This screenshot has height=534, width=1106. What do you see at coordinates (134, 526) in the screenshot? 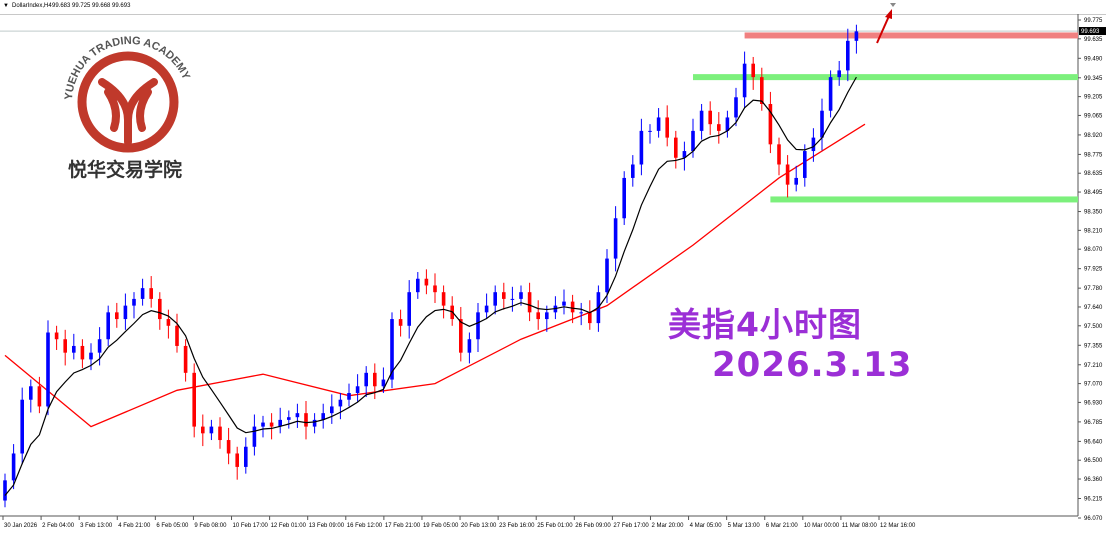
I see `x-tick-label: 4 Feb 21:00` at bounding box center [134, 526].